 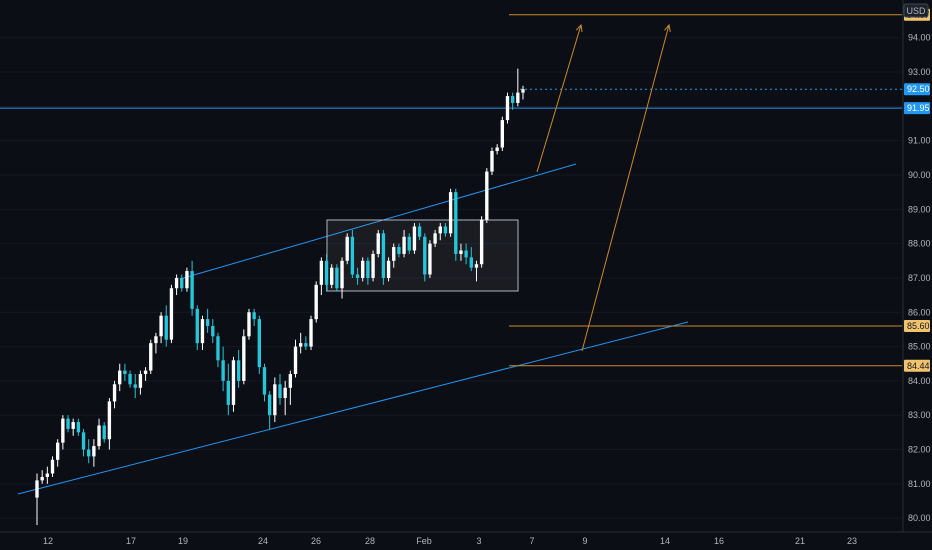 I want to click on y-tick-label: 89.00, so click(x=919, y=209).